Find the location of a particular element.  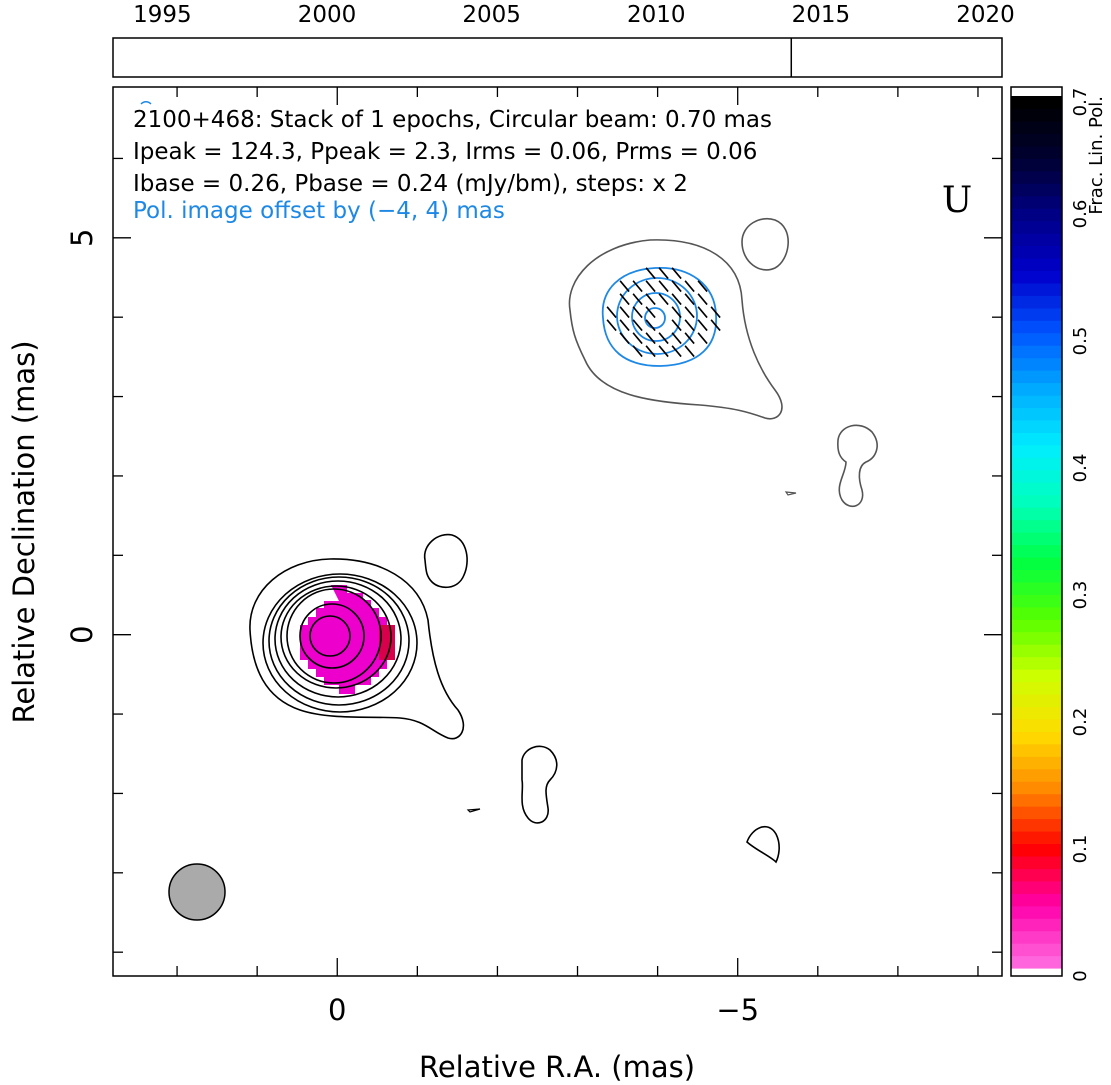

time-axis-strip: 1995 2000 2005 2010 2015 2020 is located at coordinates (563, 40).